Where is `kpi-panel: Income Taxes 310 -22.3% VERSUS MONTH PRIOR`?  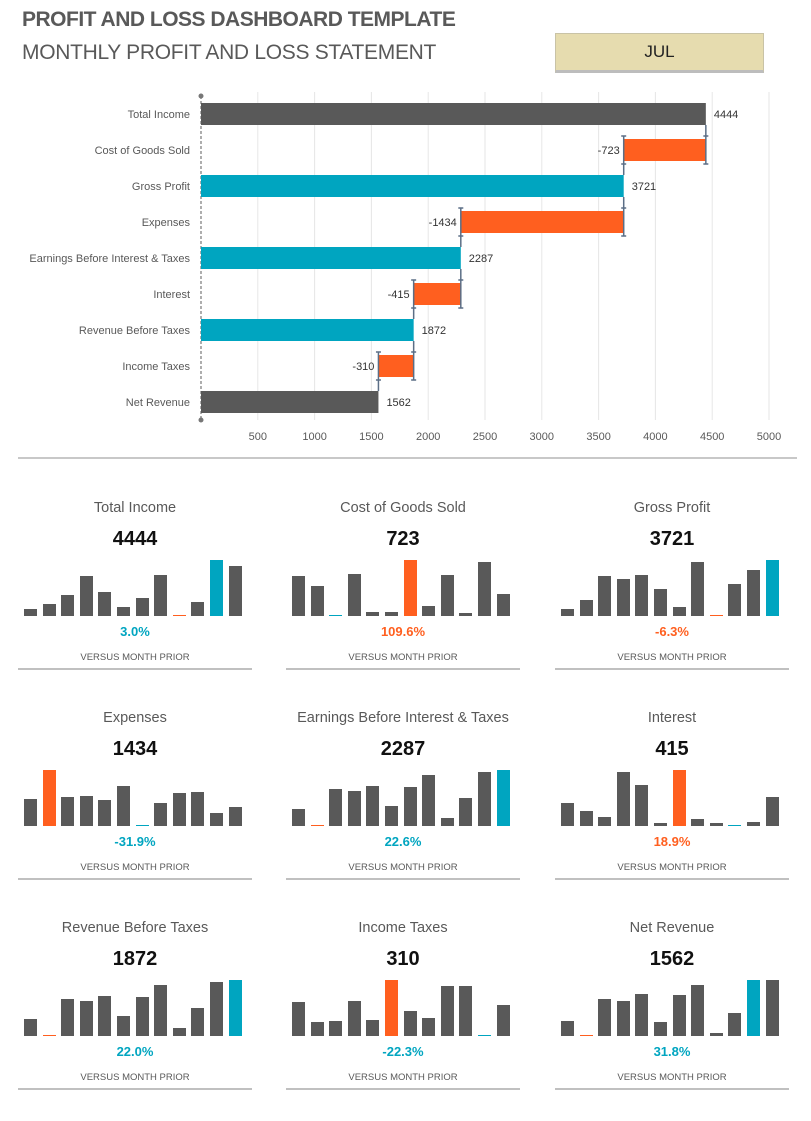 kpi-panel: Income Taxes 310 -22.3% VERSUS MONTH PRIOR is located at coordinates (403, 1020).